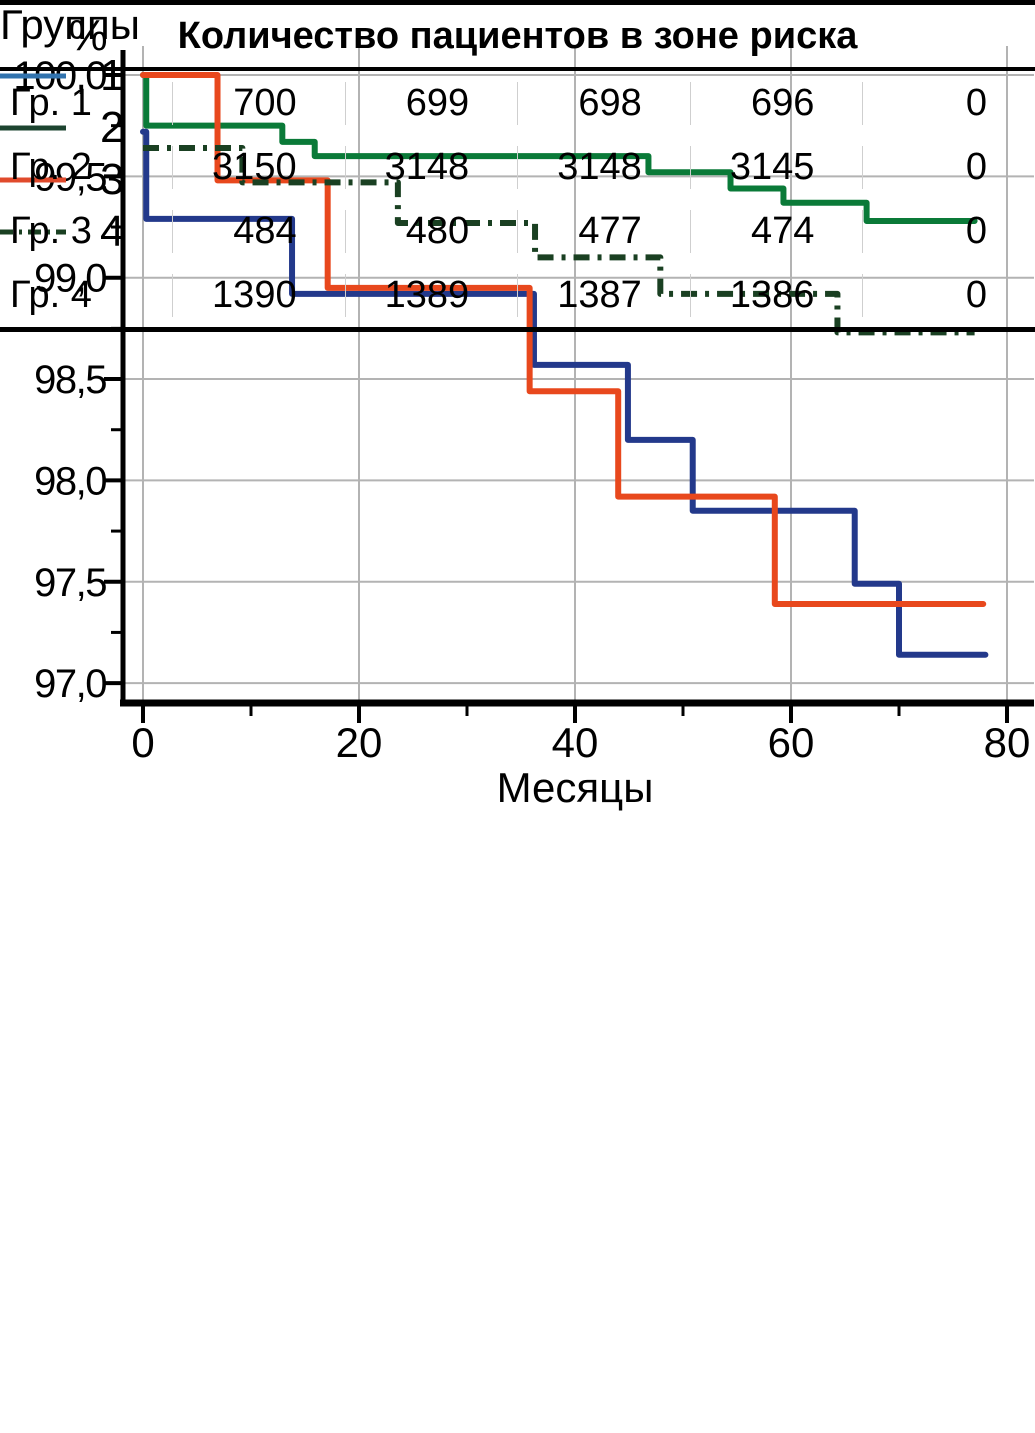 The height and width of the screenshot is (1433, 1035). What do you see at coordinates (776, 295) in the screenshot?
I see `risk-count-cell: 1386` at bounding box center [776, 295].